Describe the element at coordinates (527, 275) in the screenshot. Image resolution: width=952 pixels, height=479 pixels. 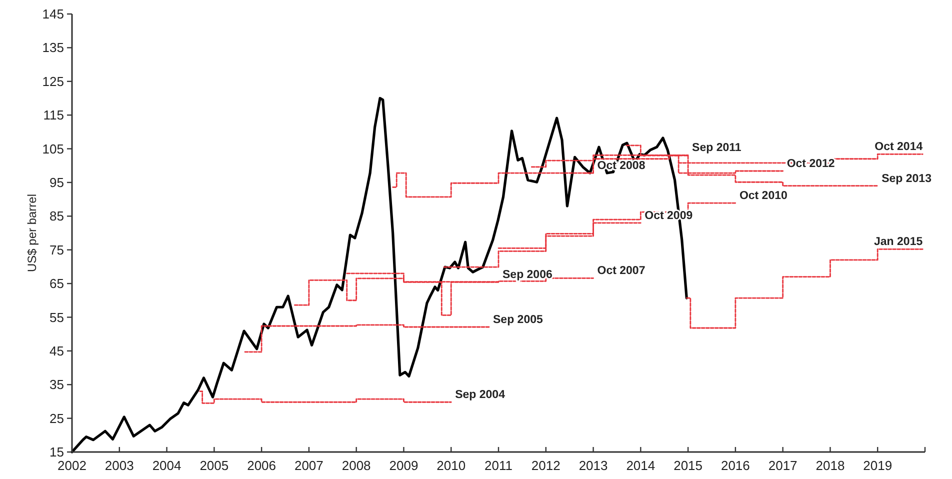
I see `series-label: Sep 2006` at that location.